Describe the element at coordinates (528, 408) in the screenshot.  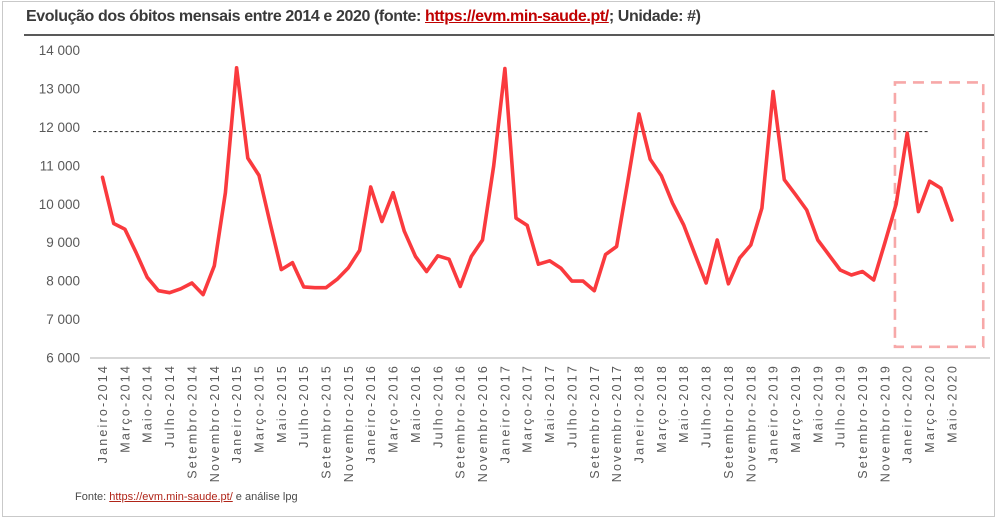
I see `x-tick-label: Março-2017` at that location.